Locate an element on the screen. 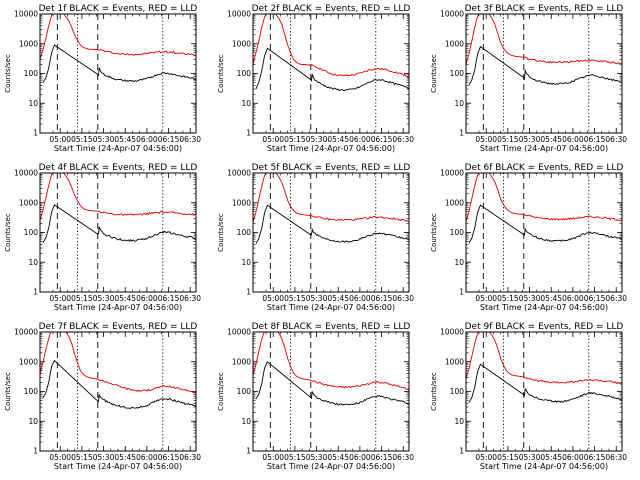  chart-title: Det 7f BLACK = Events, RED = LLD is located at coordinates (118, 327).